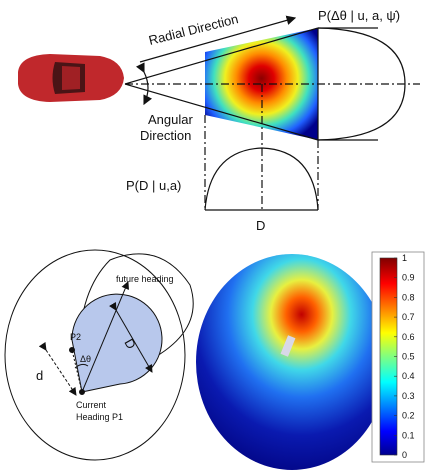 This screenshot has height=470, width=426. I want to click on colorbar: 0 0.1 0.2 0.3 0.4 0.5 0.6 0.7 0.8 0.9 1, so click(398, 357).